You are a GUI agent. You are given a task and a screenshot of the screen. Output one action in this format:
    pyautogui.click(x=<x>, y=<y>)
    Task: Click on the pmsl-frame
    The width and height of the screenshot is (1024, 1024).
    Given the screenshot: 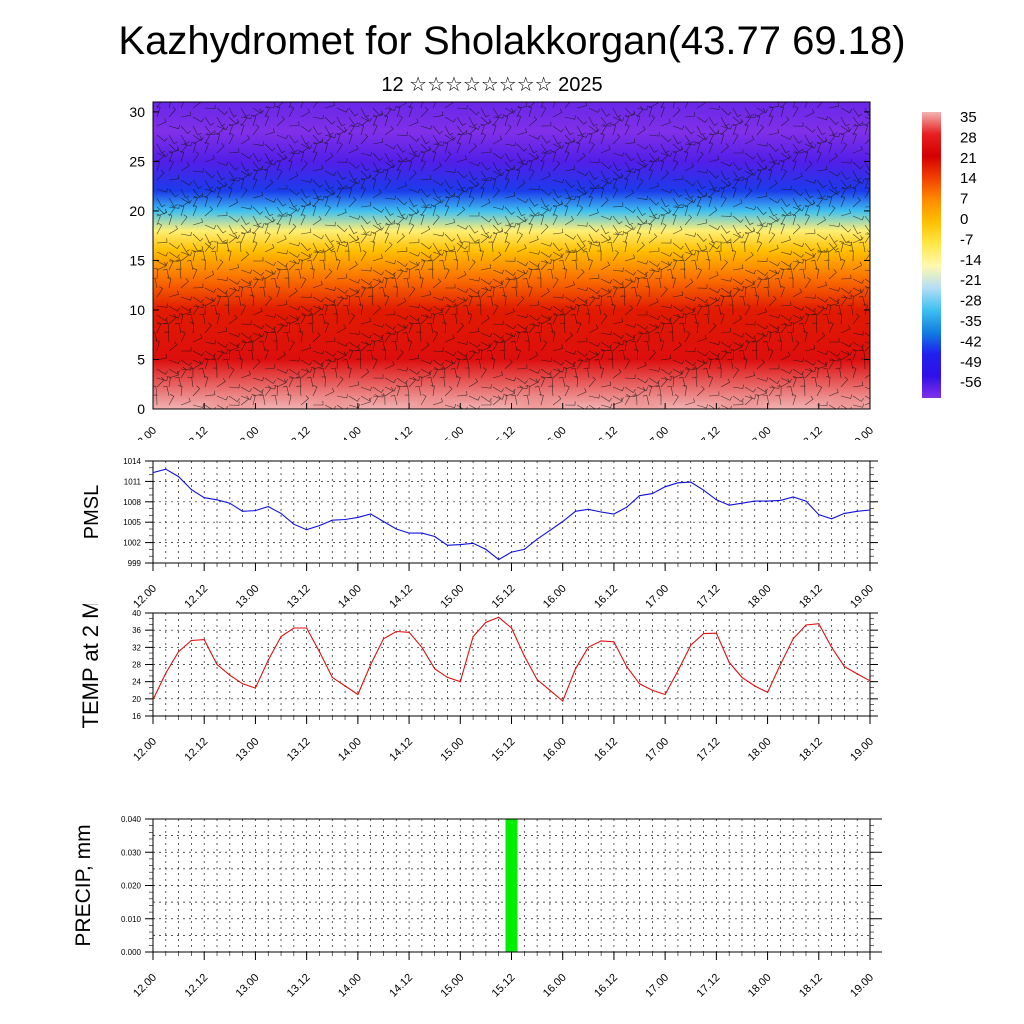 What is the action you would take?
    pyautogui.click(x=511, y=512)
    